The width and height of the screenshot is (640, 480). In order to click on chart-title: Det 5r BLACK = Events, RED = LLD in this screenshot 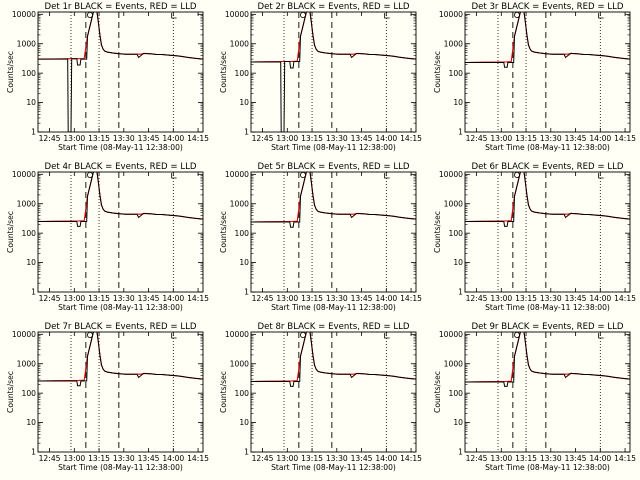, I will do `click(333, 167)`.